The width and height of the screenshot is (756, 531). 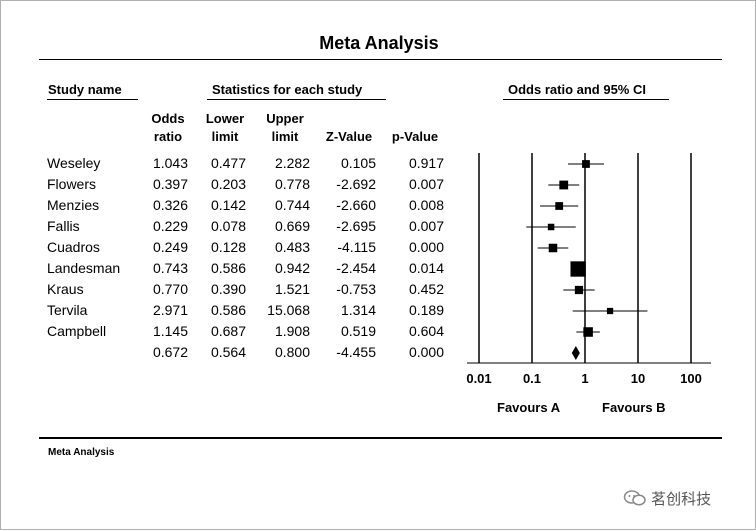 What do you see at coordinates (170, 226) in the screenshot?
I see `cell-or: 0.229` at bounding box center [170, 226].